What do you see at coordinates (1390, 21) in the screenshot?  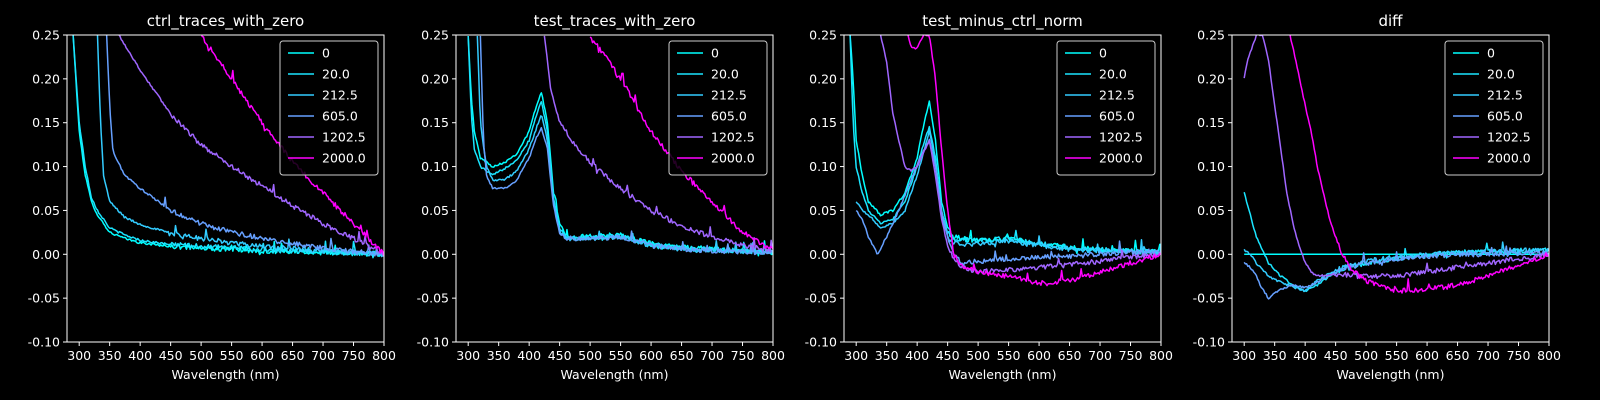 I see `chart-title: diff` at bounding box center [1390, 21].